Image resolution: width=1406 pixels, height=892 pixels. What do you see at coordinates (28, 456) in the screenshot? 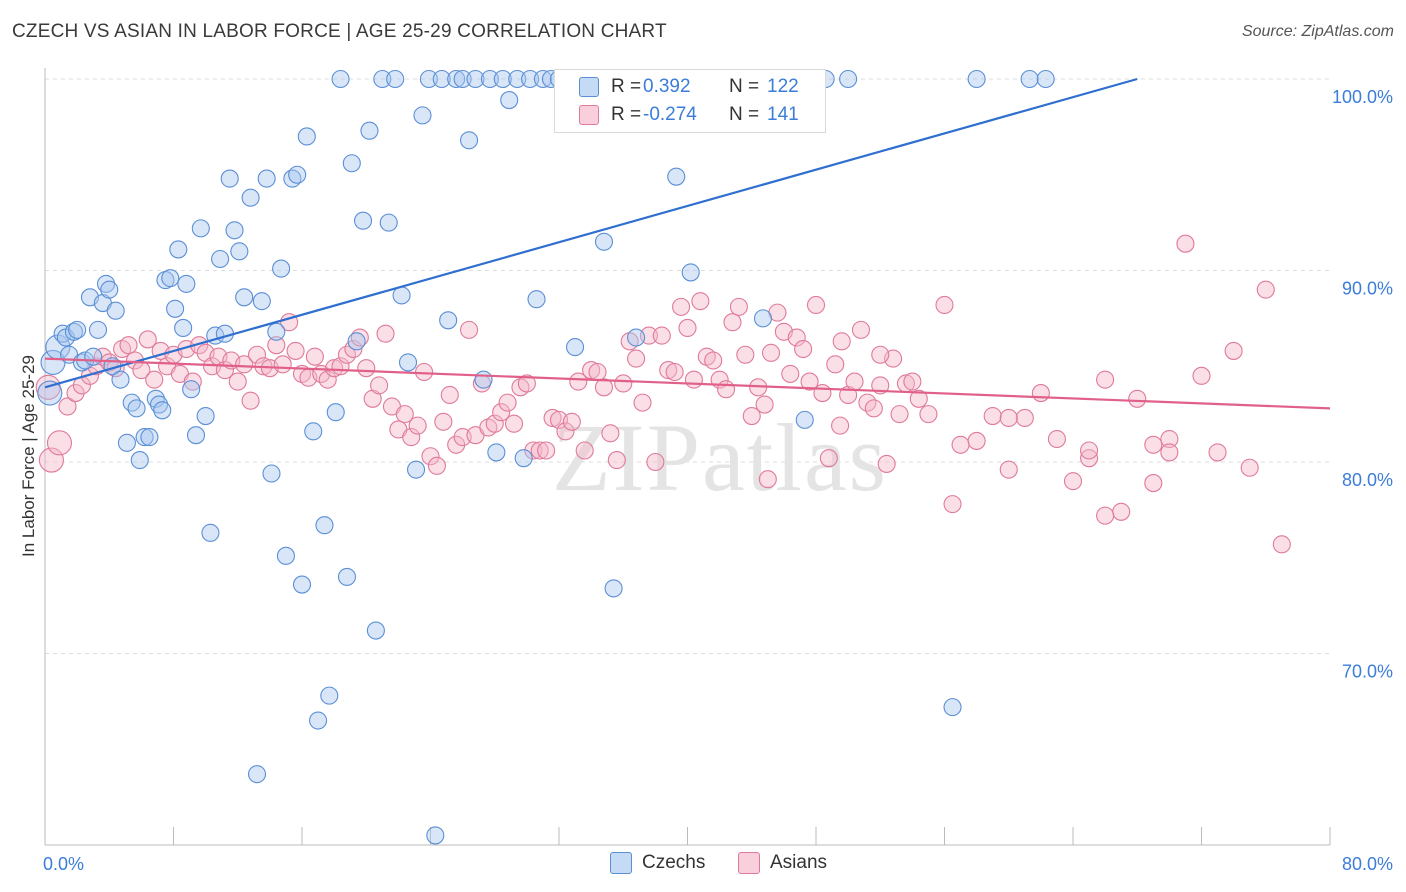
I see `y-axis-label: In Labor Force | Age 25-29` at bounding box center [28, 456].